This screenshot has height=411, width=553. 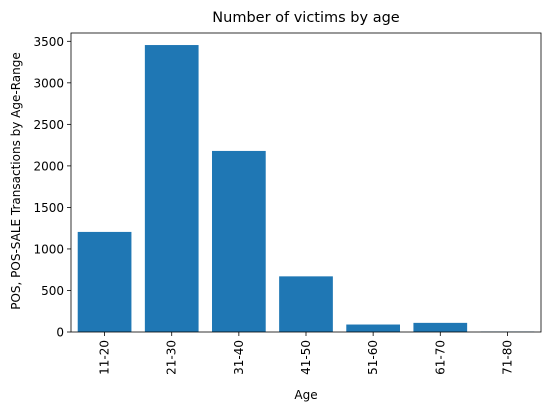 I want to click on y-tick-label: 0, so click(x=60, y=333).